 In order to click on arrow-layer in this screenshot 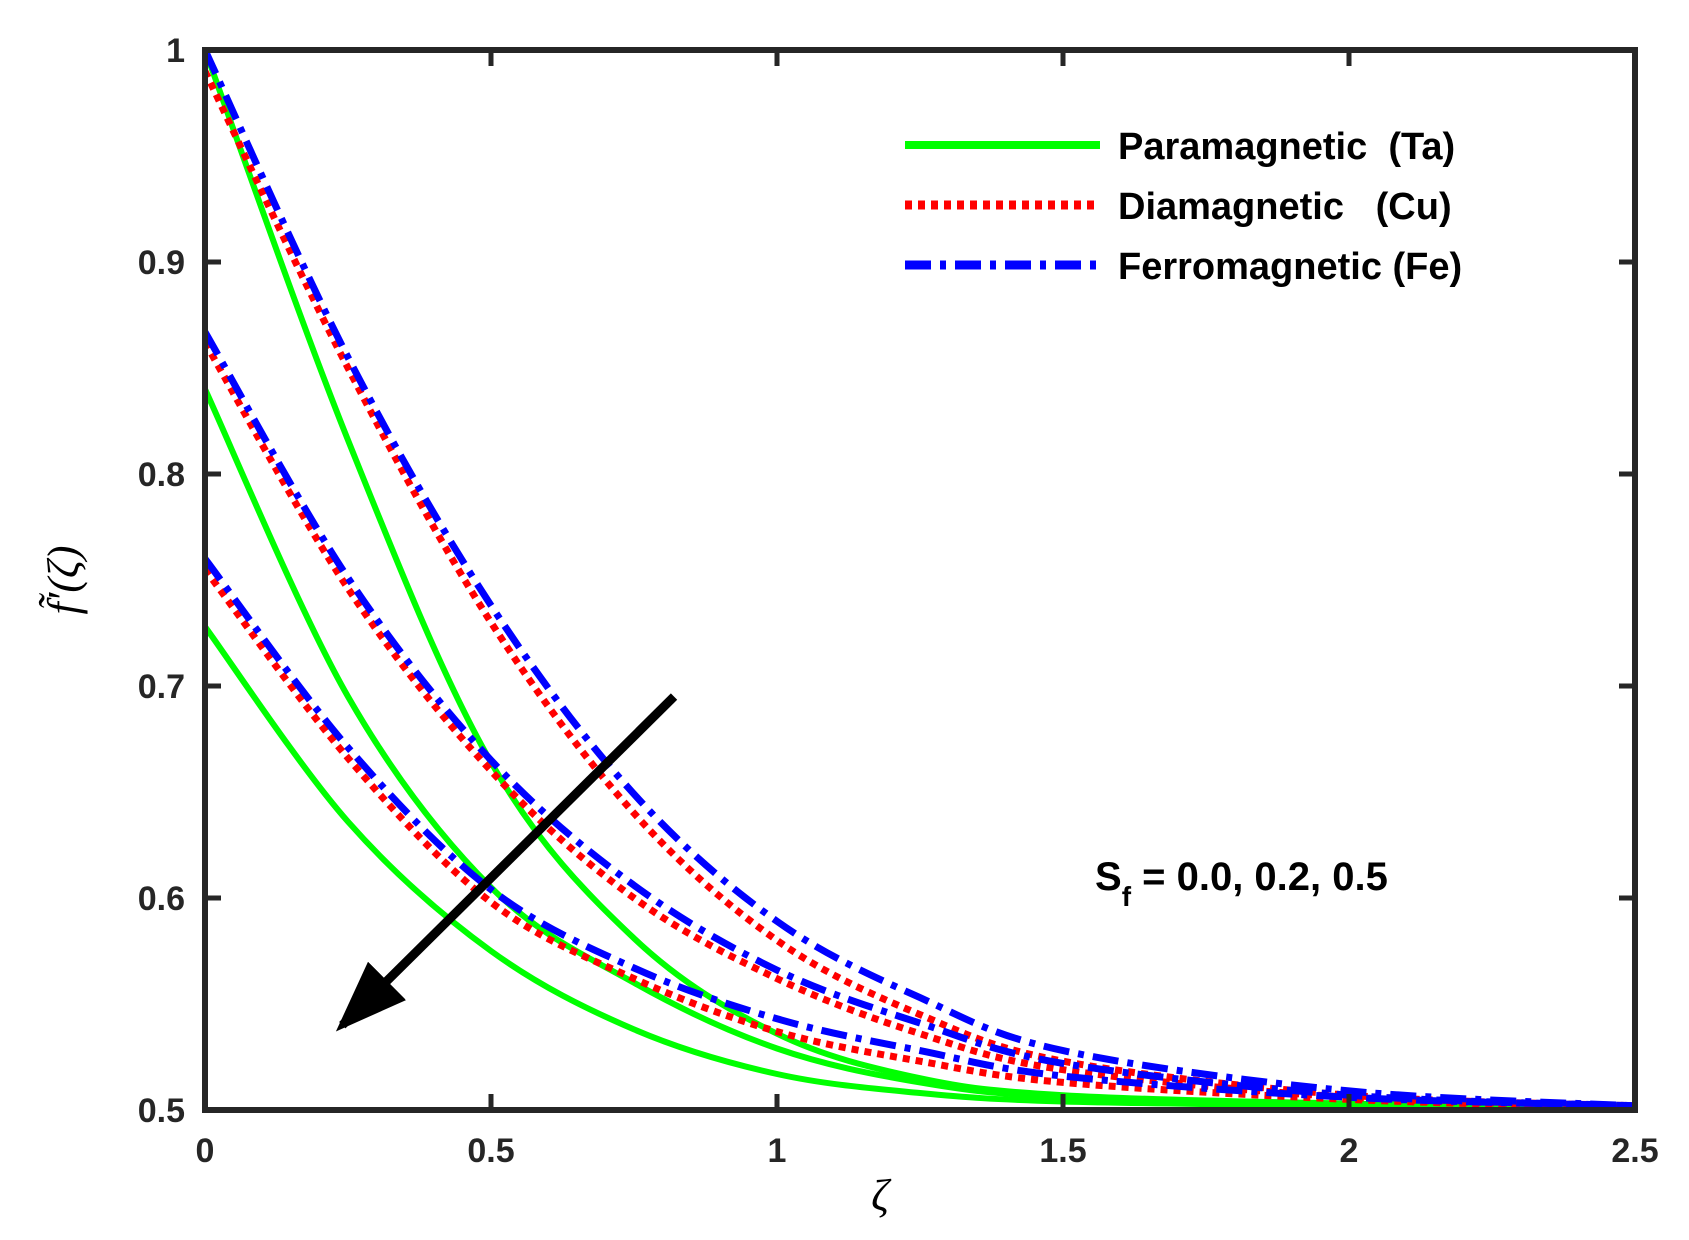, I will do `click(506, 862)`.